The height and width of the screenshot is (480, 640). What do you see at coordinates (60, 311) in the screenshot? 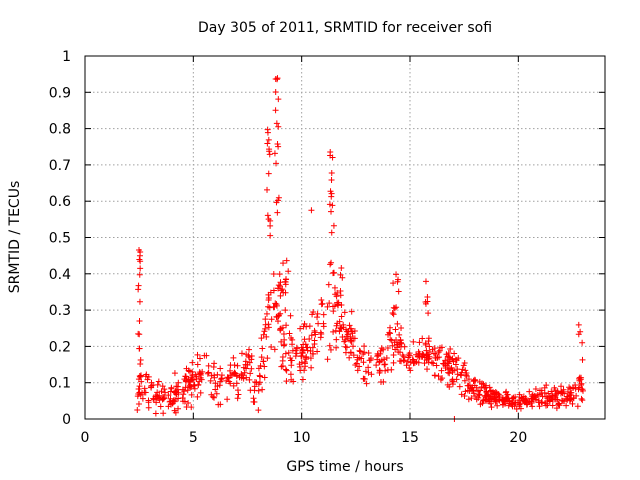
I see `y-tick-label: 0.3` at bounding box center [60, 311].